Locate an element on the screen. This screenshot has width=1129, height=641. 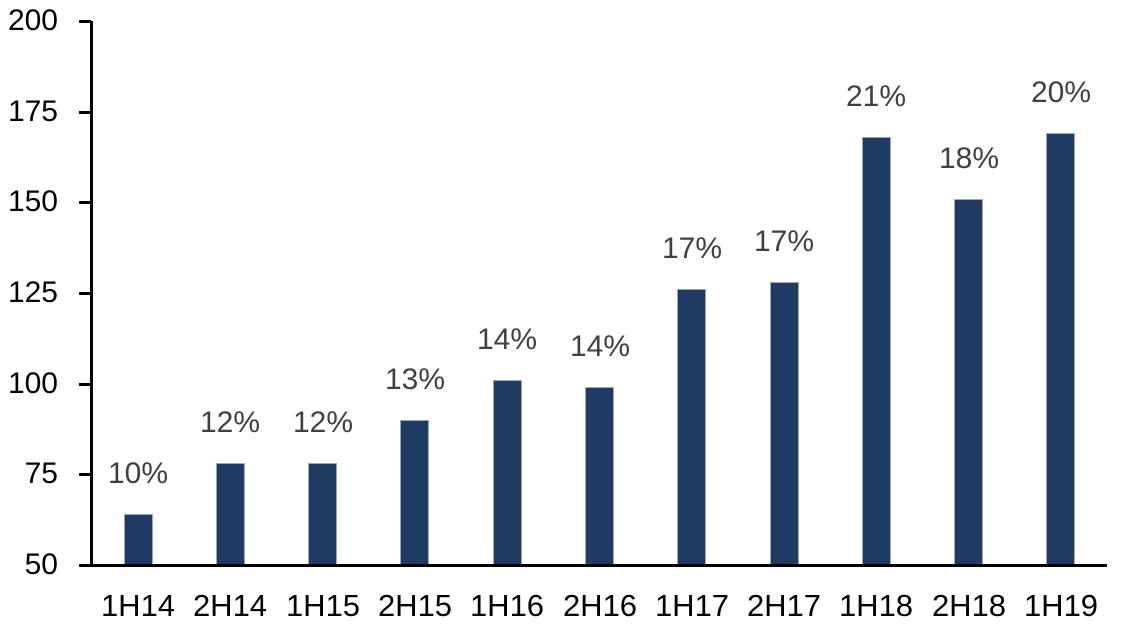
bar-1H17 is located at coordinates (691, 427).